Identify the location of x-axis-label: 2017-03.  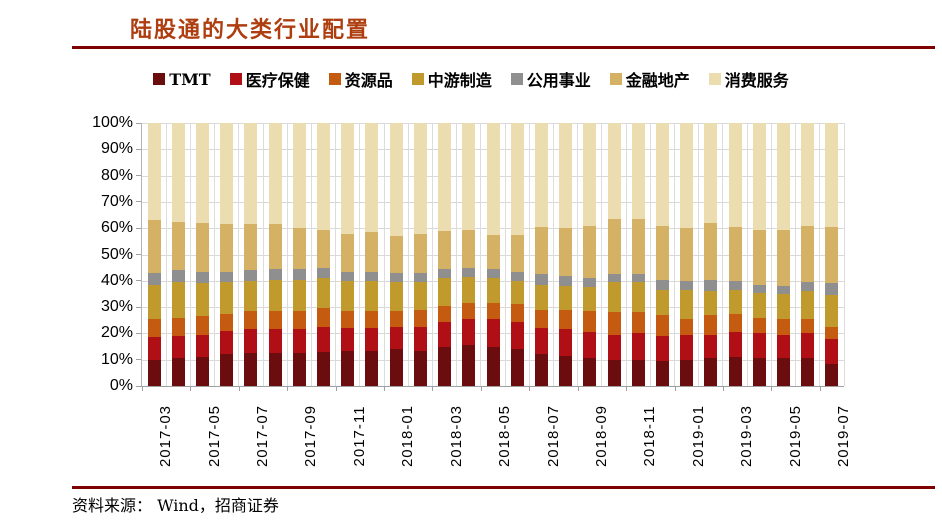
(166, 436).